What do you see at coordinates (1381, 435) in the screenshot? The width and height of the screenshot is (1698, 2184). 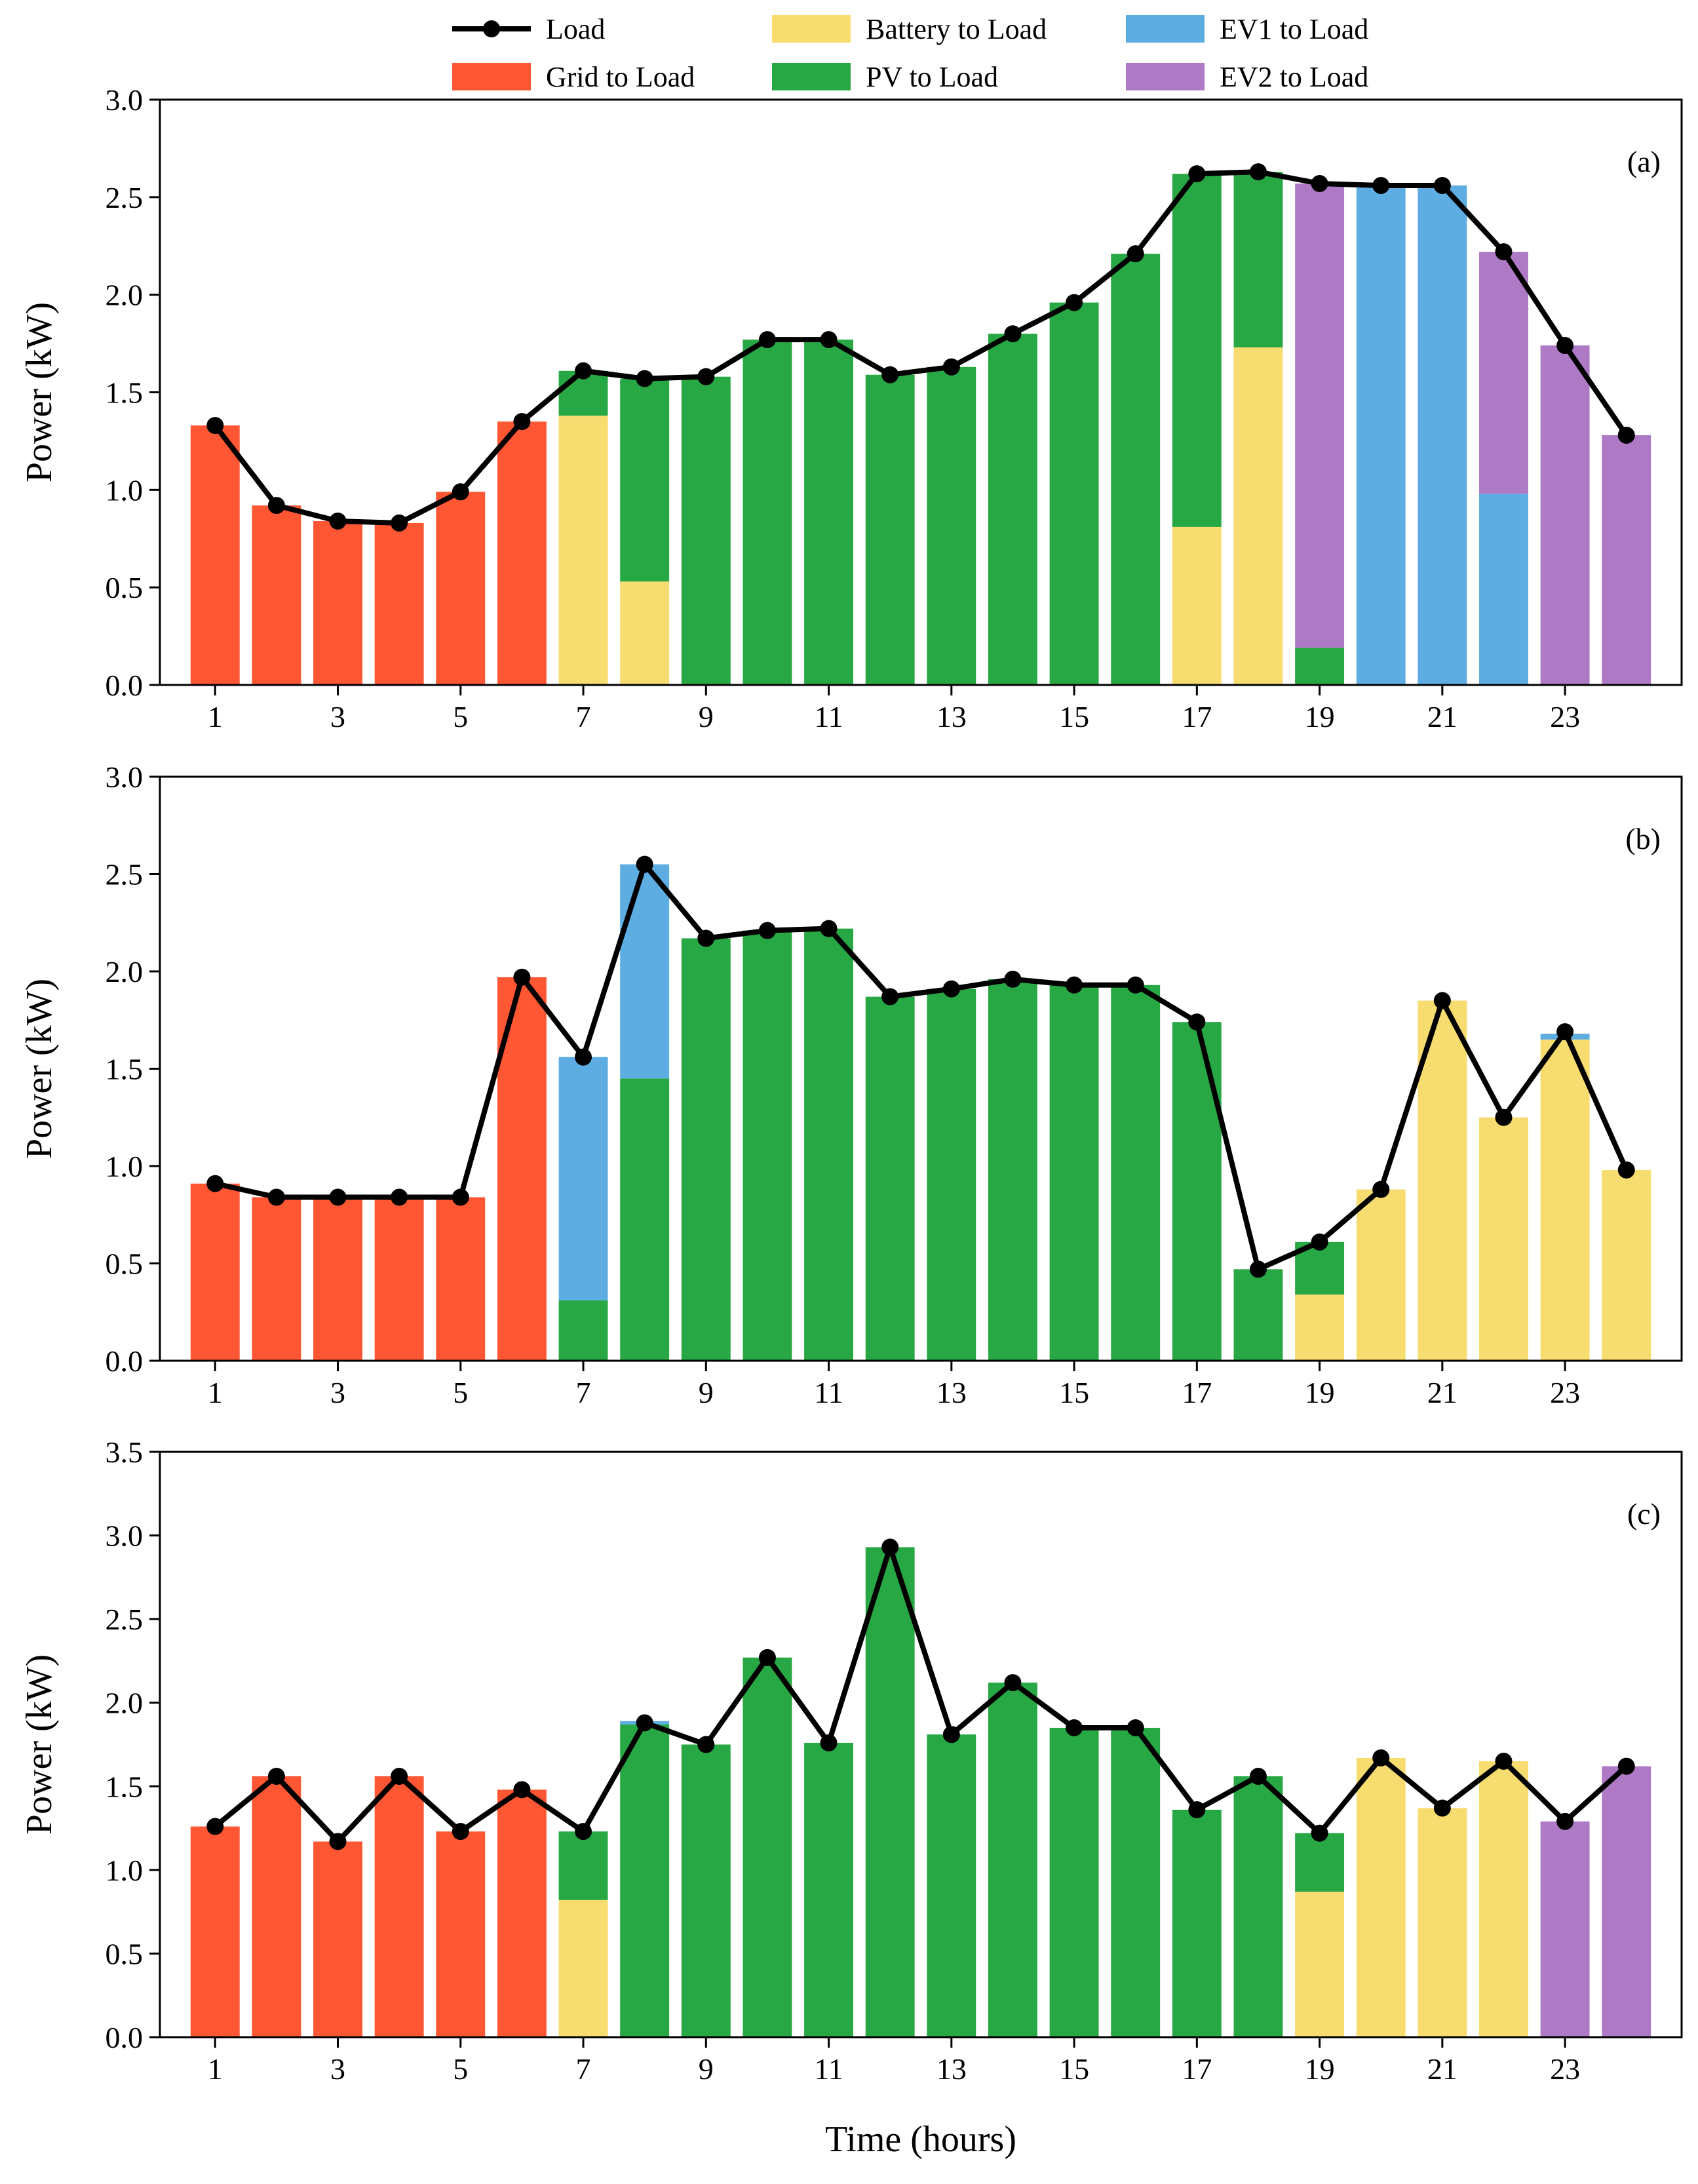 I see `bar-segment-ev1-to-load-h20` at bounding box center [1381, 435].